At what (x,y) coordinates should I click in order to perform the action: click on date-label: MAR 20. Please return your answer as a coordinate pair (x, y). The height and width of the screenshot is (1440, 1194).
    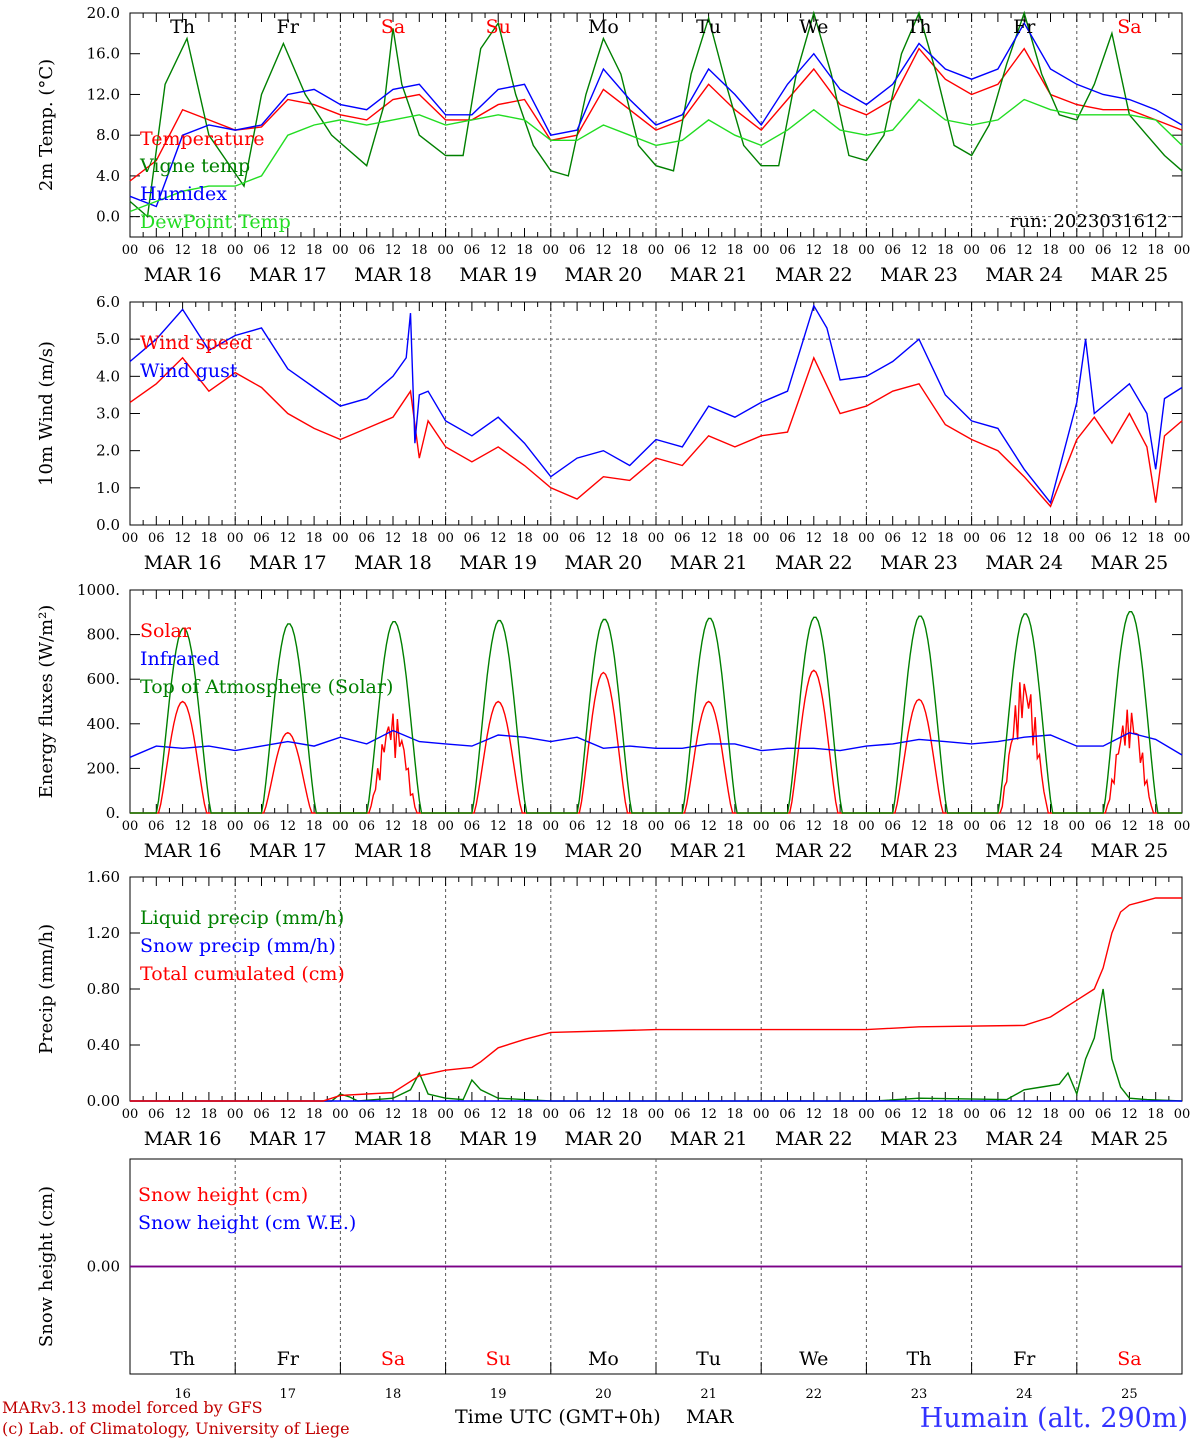
    Looking at the image, I should click on (604, 563).